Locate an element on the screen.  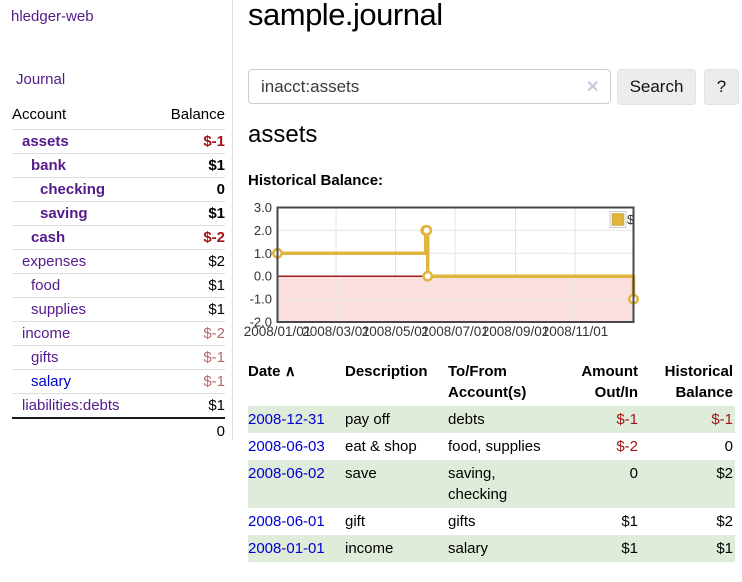
account-row: liabilities:debts $1 is located at coordinates (118, 406).